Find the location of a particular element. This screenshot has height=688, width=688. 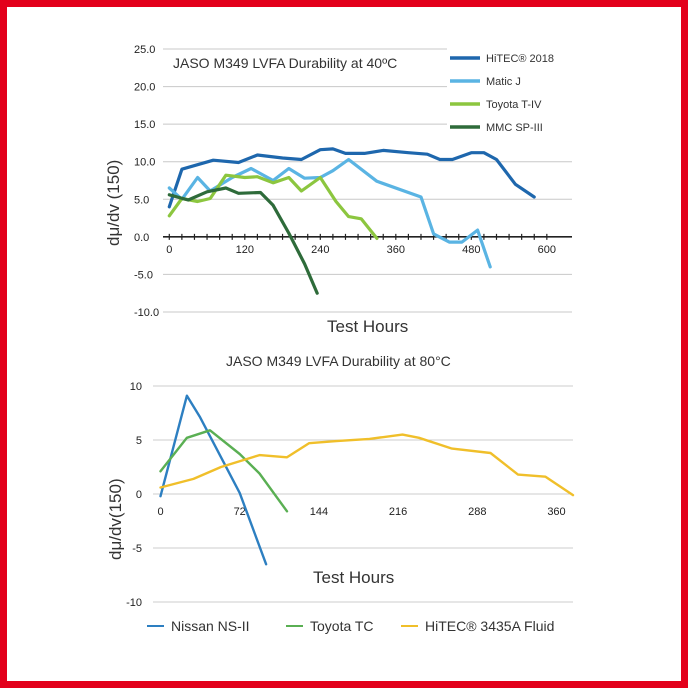

y-tick-label: 25.0 is located at coordinates (144, 50).